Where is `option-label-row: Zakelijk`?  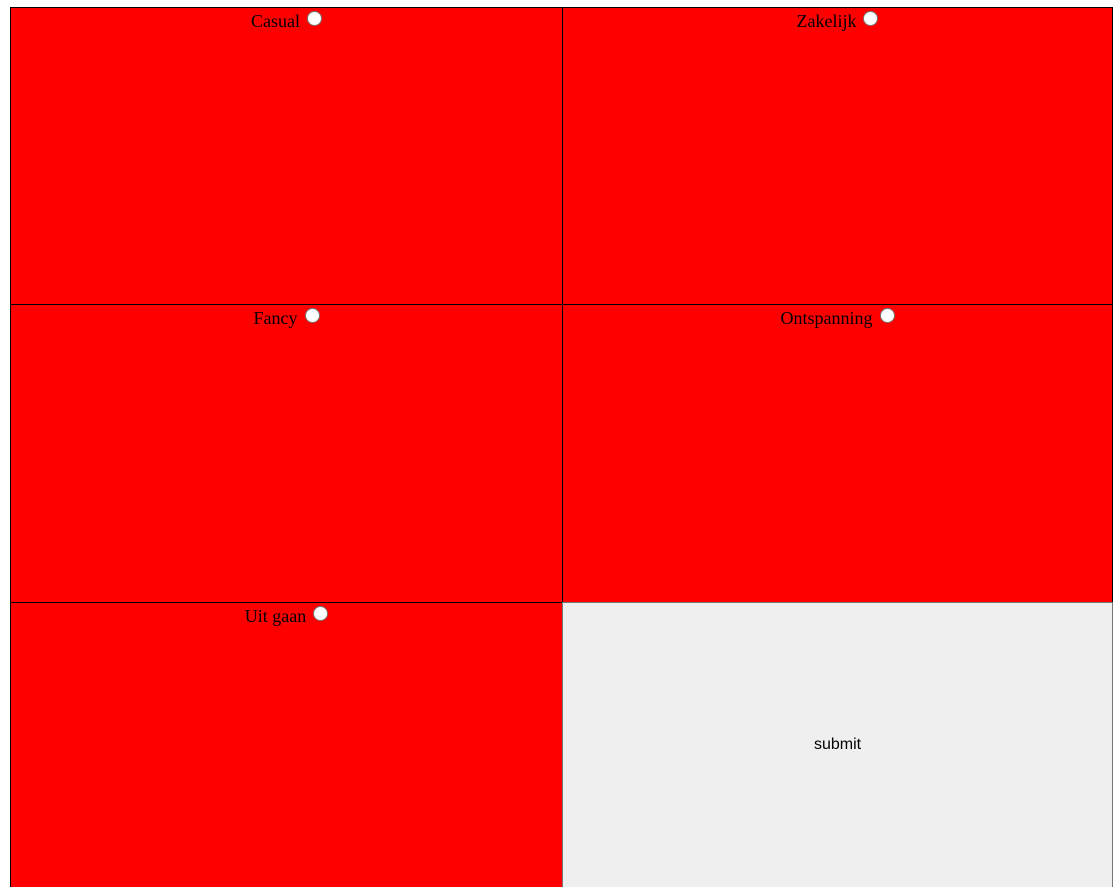 option-label-row: Zakelijk is located at coordinates (837, 21).